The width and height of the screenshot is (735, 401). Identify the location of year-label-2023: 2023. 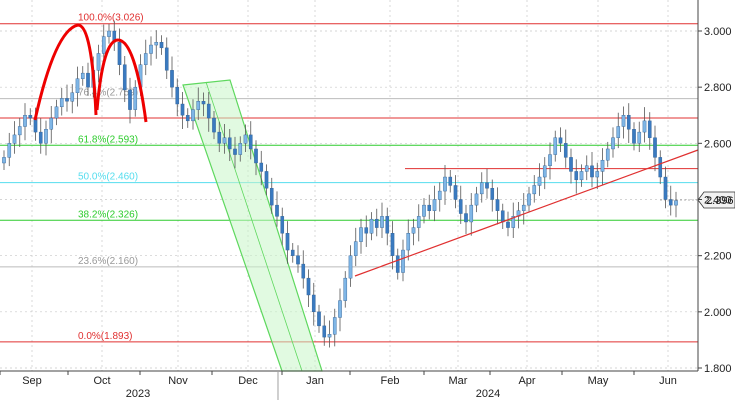
(138, 394).